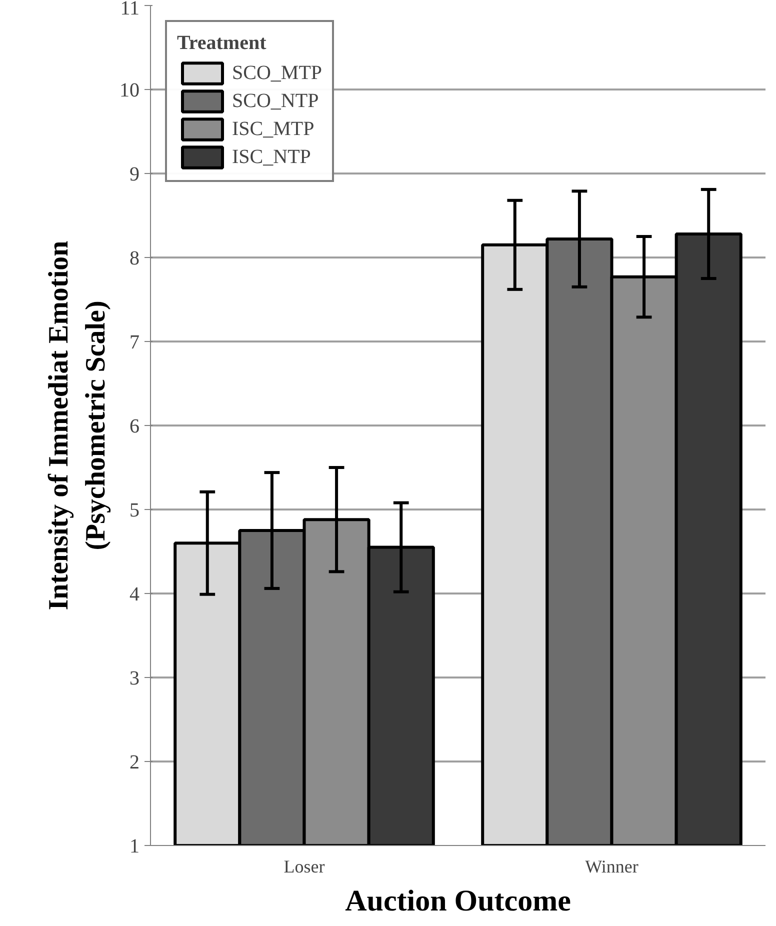  What do you see at coordinates (135, 511) in the screenshot?
I see `y-tick-label: 5` at bounding box center [135, 511].